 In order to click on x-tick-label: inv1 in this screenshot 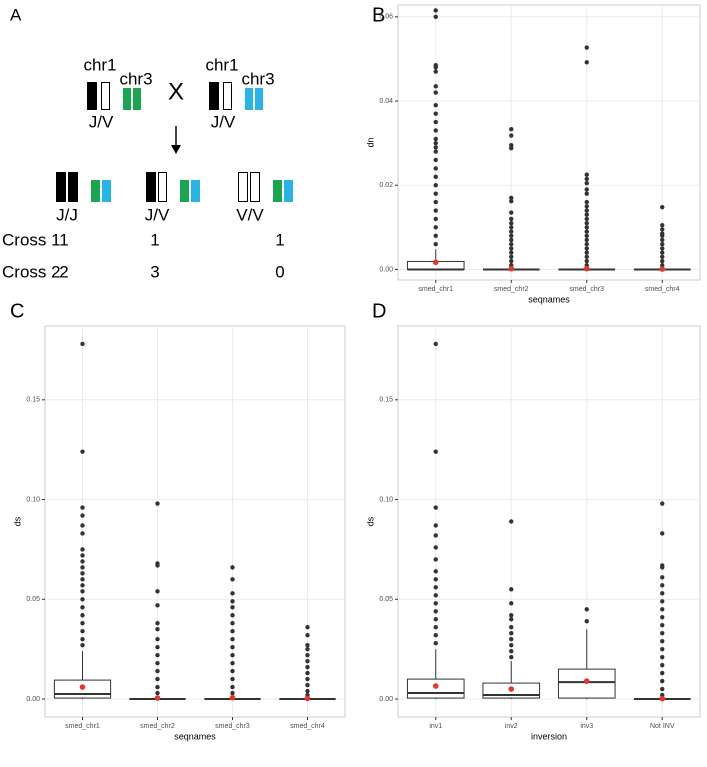, I will do `click(435, 726)`.